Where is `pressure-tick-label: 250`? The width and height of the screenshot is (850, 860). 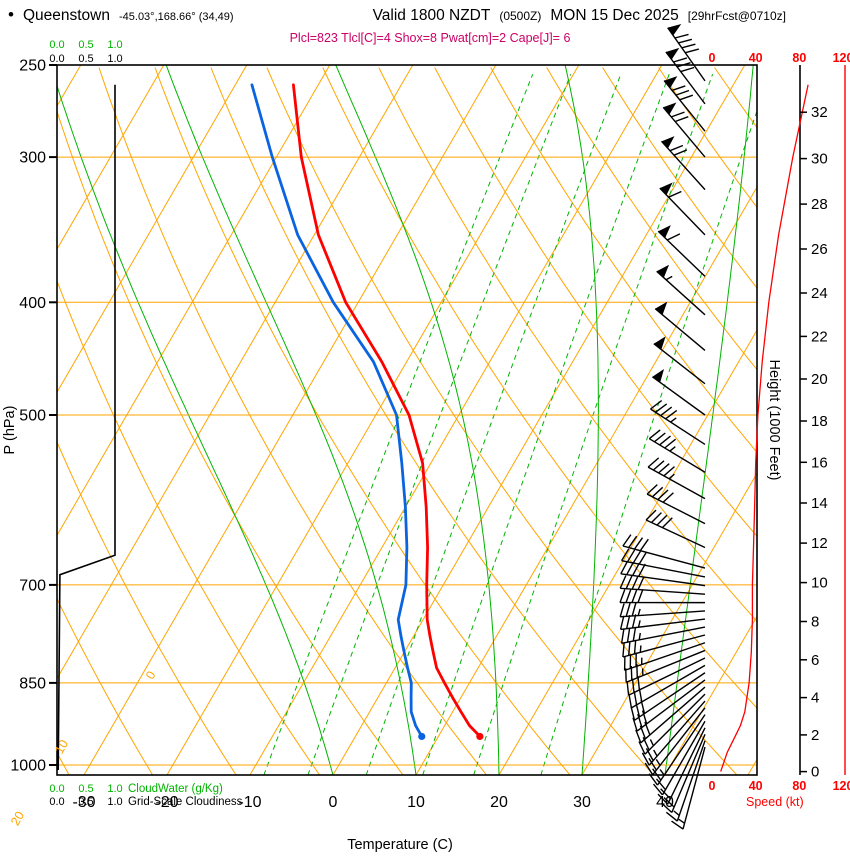 pressure-tick-label: 250 is located at coordinates (32, 66).